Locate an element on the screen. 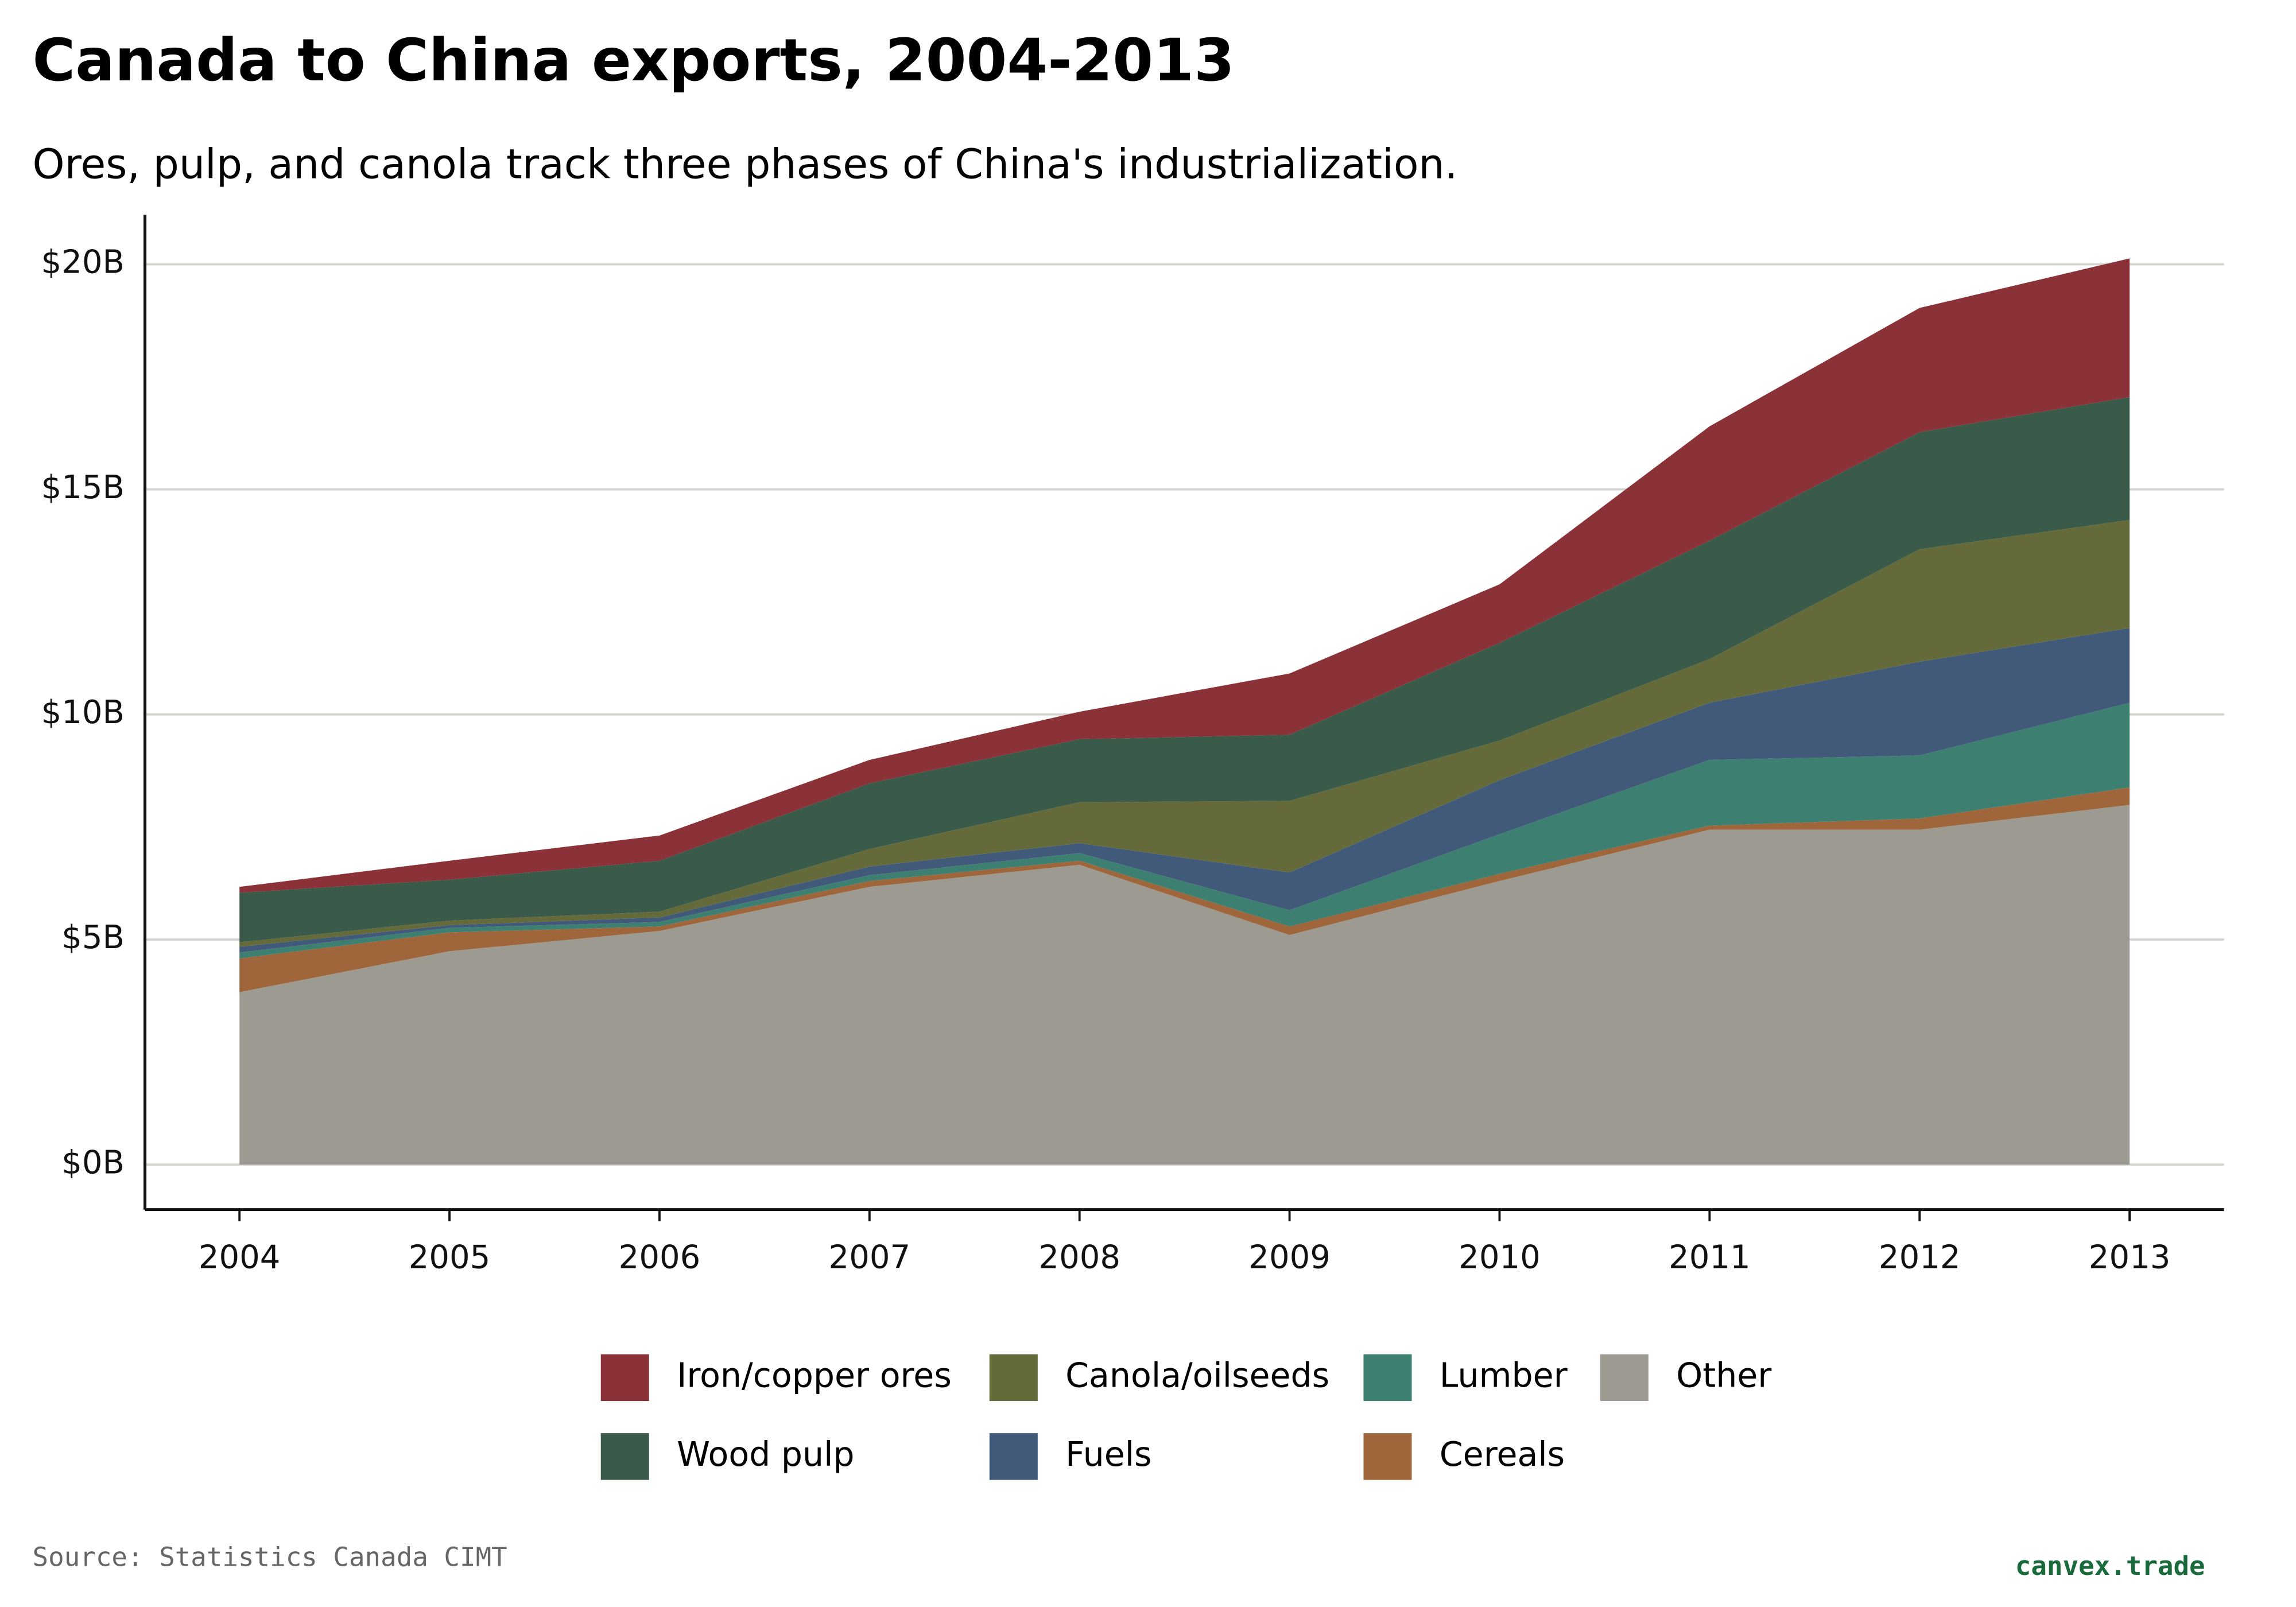 The height and width of the screenshot is (1607, 2296). legend-label: Wood pulp is located at coordinates (766, 1454).